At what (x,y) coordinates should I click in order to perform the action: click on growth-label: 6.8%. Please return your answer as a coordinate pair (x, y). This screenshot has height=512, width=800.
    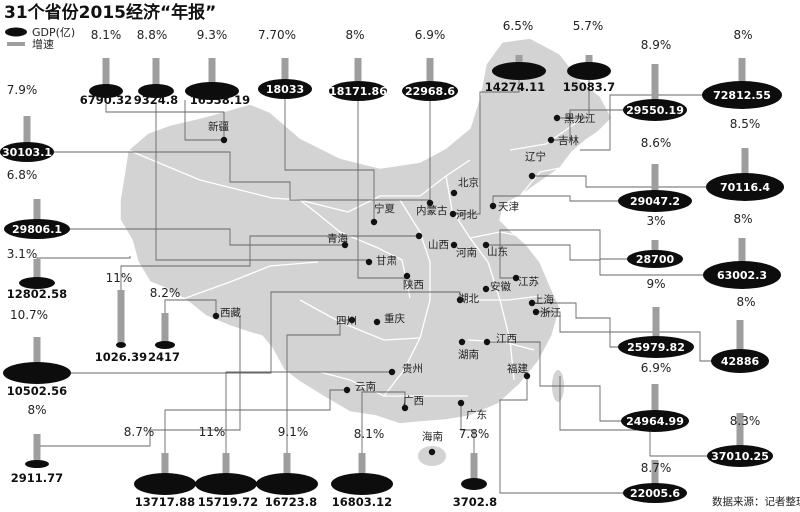
    Looking at the image, I should click on (22, 175).